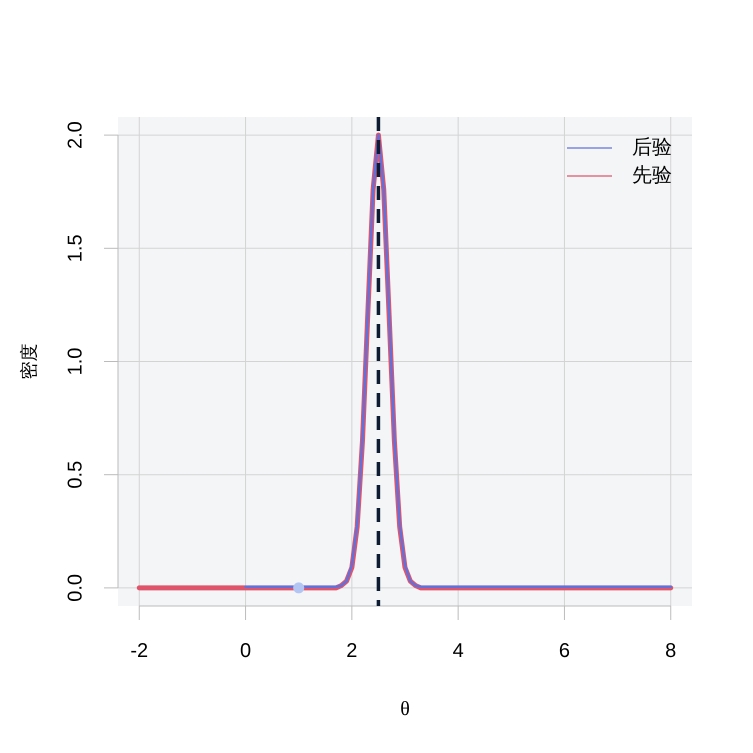 This screenshot has height=753, width=753. Describe the element at coordinates (652, 147) in the screenshot. I see `legend-label: 后验` at that location.